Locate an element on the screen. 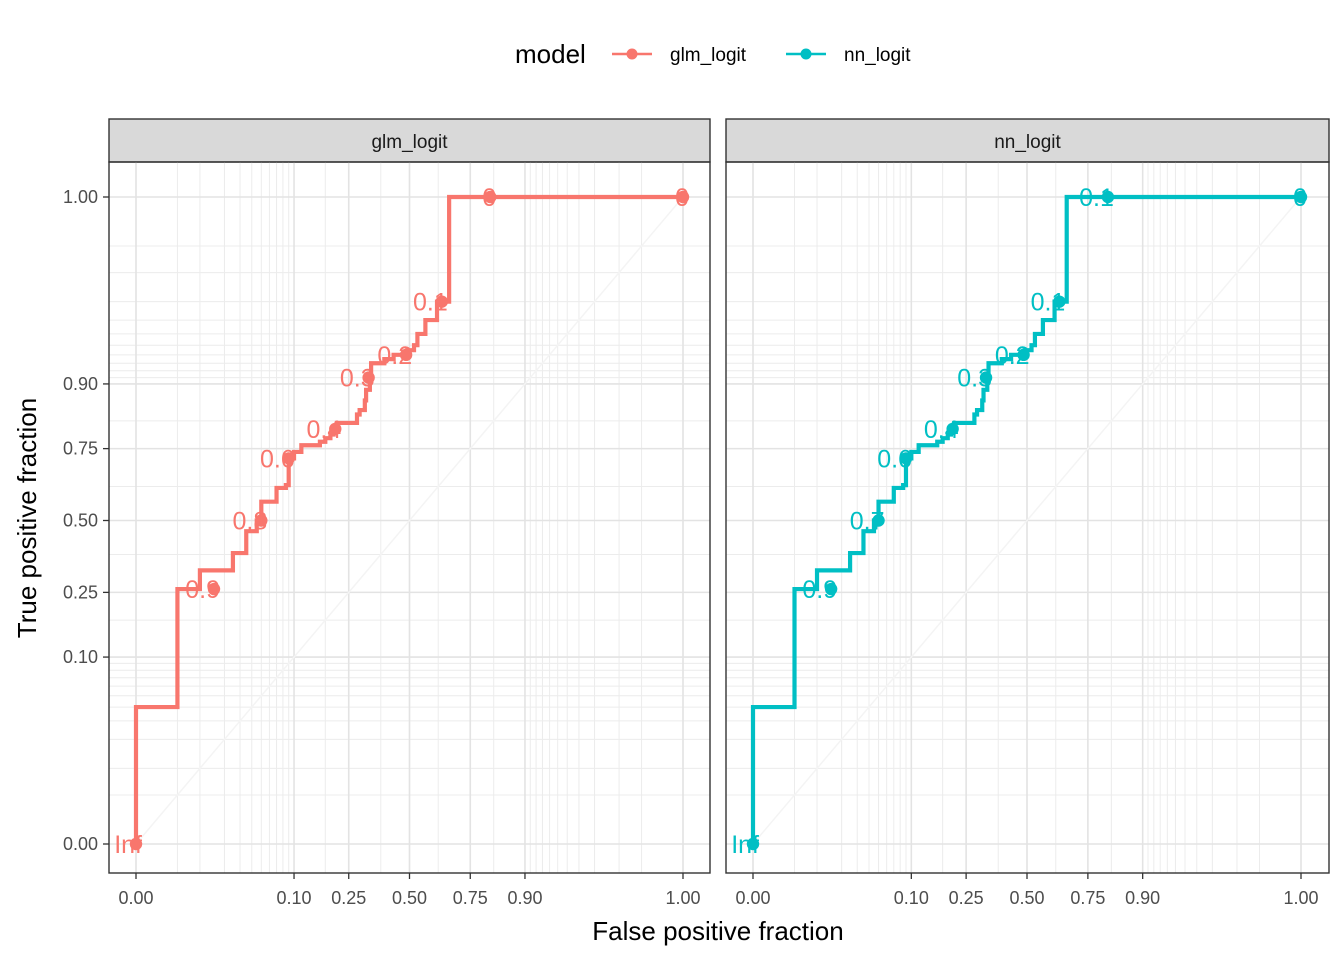  legend-label-nn: nn_logit is located at coordinates (877, 55).